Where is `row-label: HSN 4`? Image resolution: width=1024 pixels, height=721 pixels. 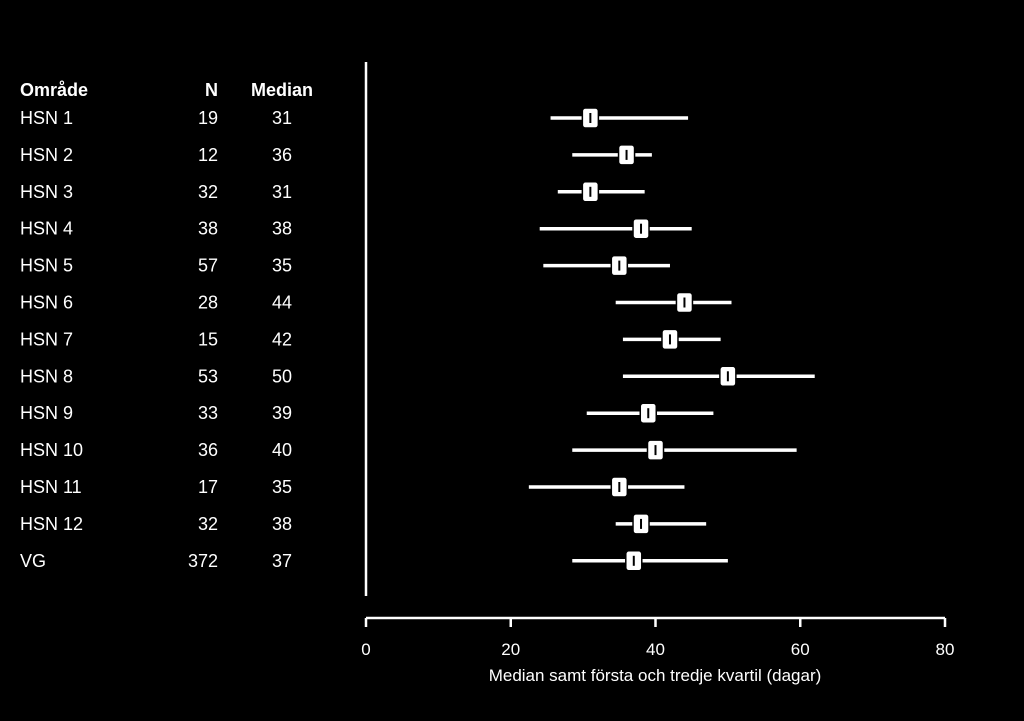
row-label: HSN 4 is located at coordinates (46, 229).